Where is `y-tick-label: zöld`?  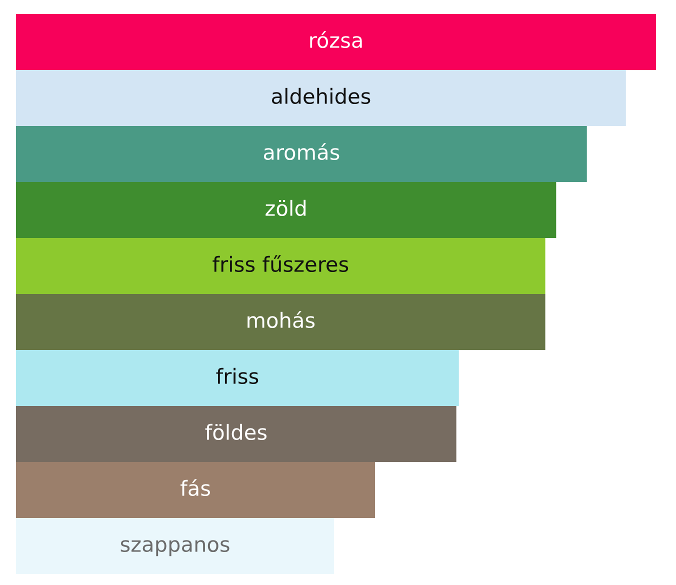
y-tick-label: zöld is located at coordinates (286, 208).